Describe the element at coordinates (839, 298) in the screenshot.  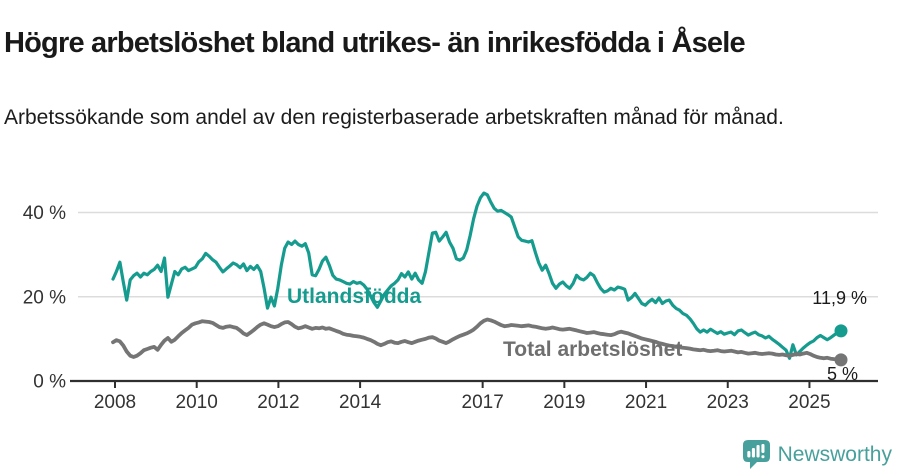
I see `end-value-label-utlandsfodda: 11,9 %` at that location.